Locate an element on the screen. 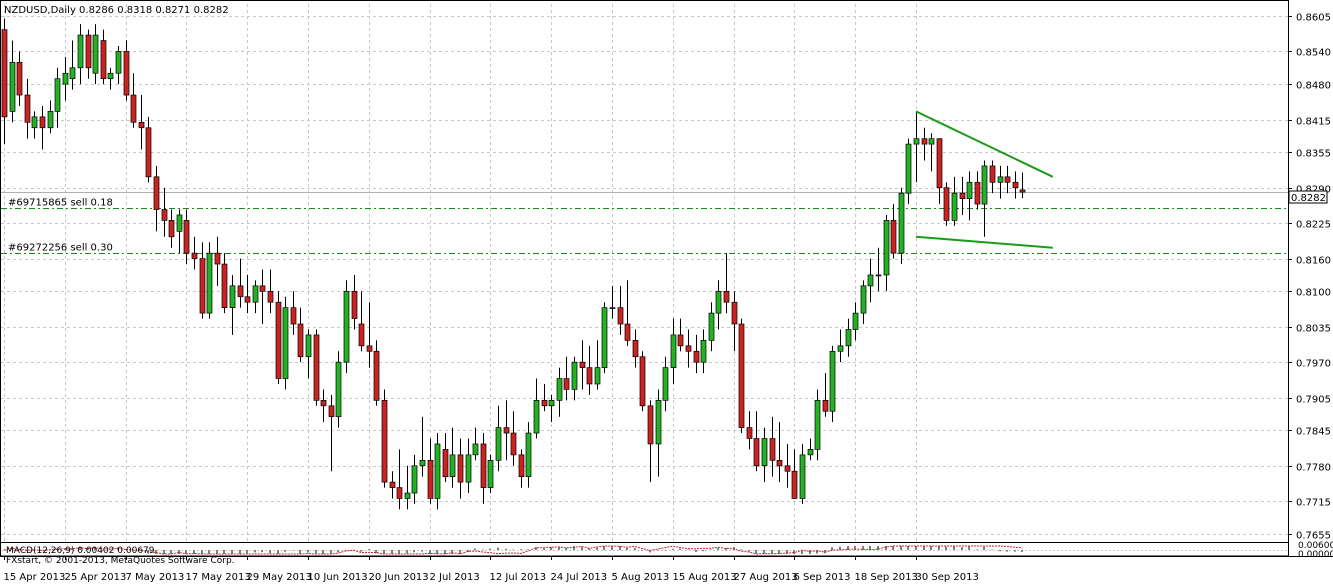  symbol-info: NZDUSD,Daily 0.8286 0.8318 0.8271 0.8282 is located at coordinates (116, 10).